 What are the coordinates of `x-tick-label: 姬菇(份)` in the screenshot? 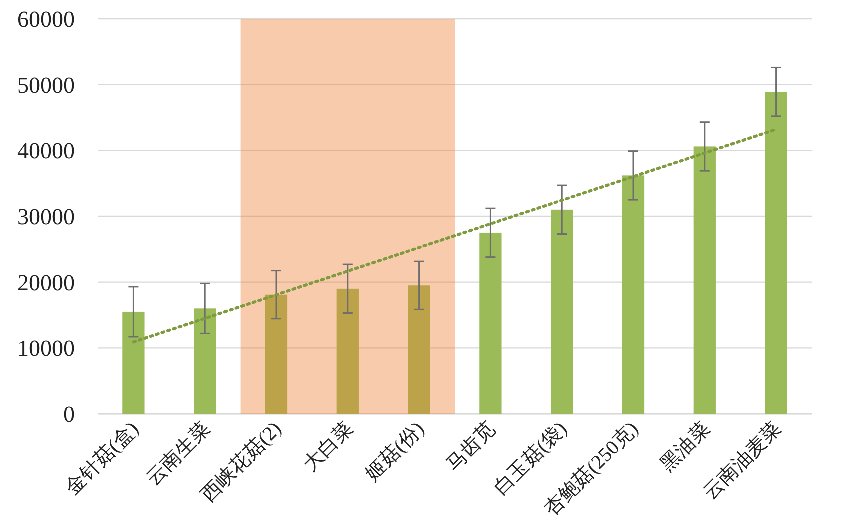 It's located at (395, 452).